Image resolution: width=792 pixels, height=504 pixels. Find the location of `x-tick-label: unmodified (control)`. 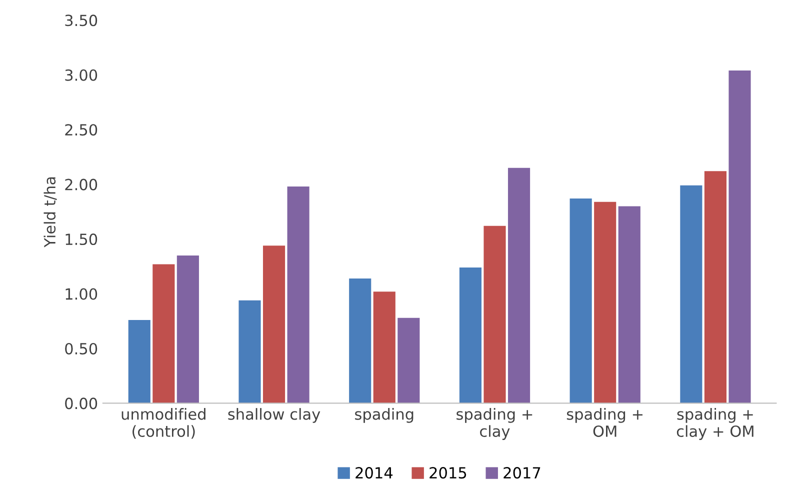

x-tick-label: unmodified (control) is located at coordinates (164, 423).